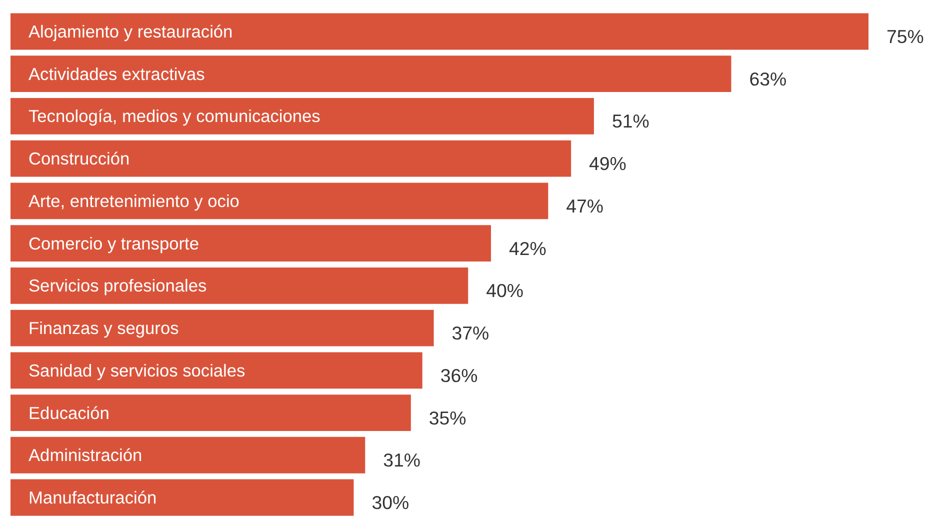 The width and height of the screenshot is (931, 516). What do you see at coordinates (585, 205) in the screenshot?
I see `data-label: 47%` at bounding box center [585, 205].